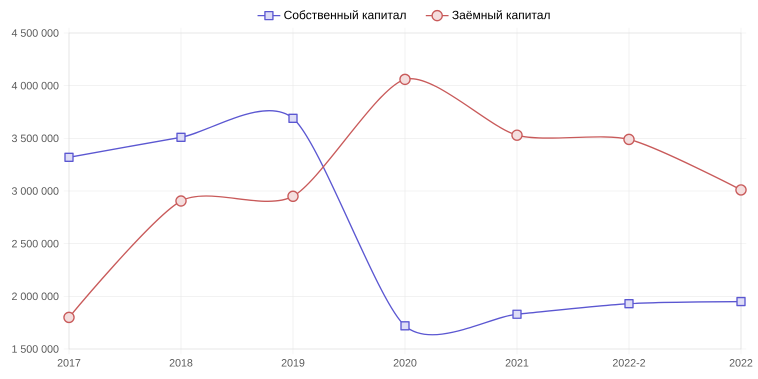  Describe the element at coordinates (35, 138) in the screenshot. I see `y-tick-label: 3 500 000` at that location.